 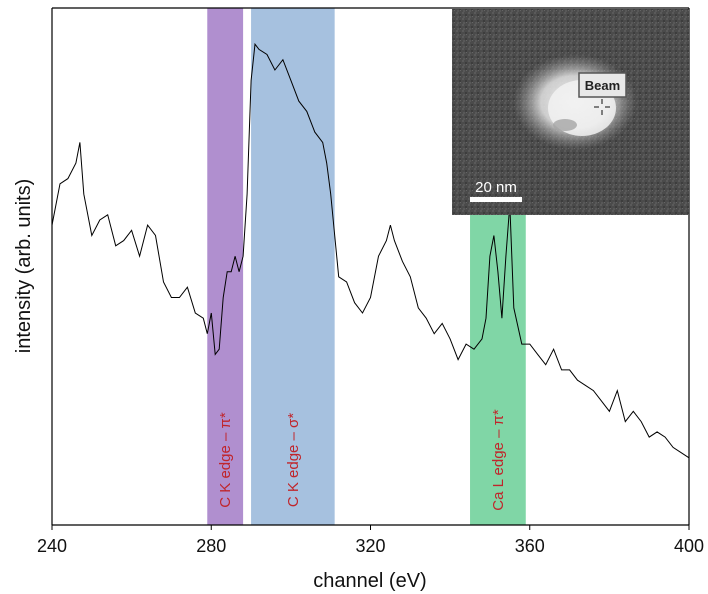 What do you see at coordinates (496, 199) in the screenshot?
I see `scale-bar` at bounding box center [496, 199].